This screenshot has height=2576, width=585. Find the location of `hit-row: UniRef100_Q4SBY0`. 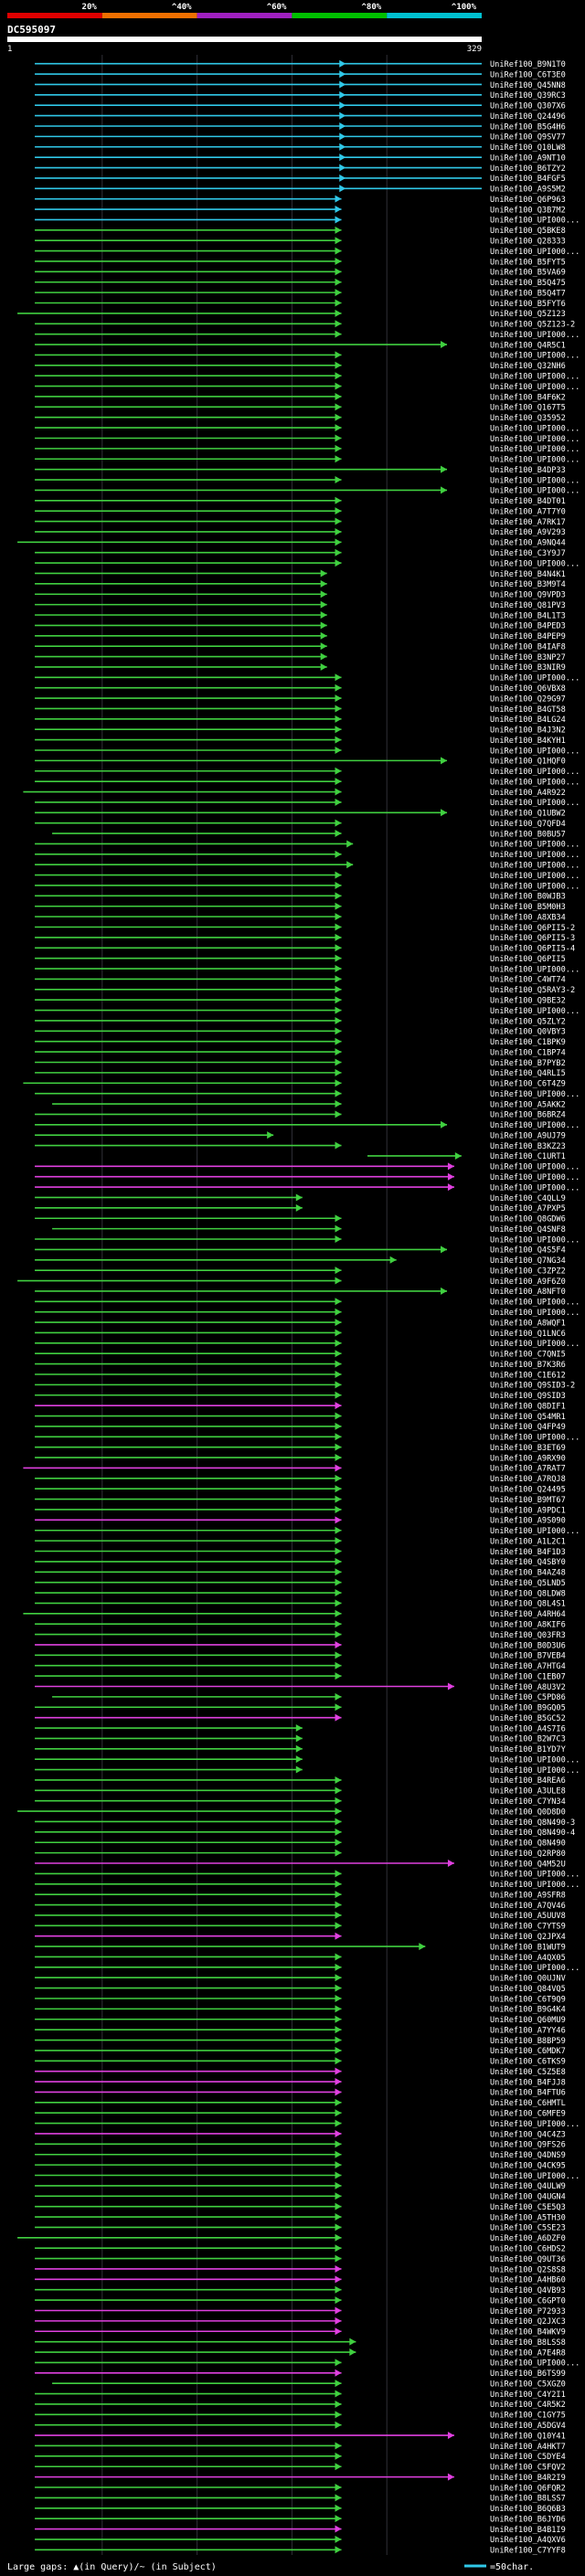

hit-row: UniRef100_Q4SBY0 is located at coordinates (300, 1562).